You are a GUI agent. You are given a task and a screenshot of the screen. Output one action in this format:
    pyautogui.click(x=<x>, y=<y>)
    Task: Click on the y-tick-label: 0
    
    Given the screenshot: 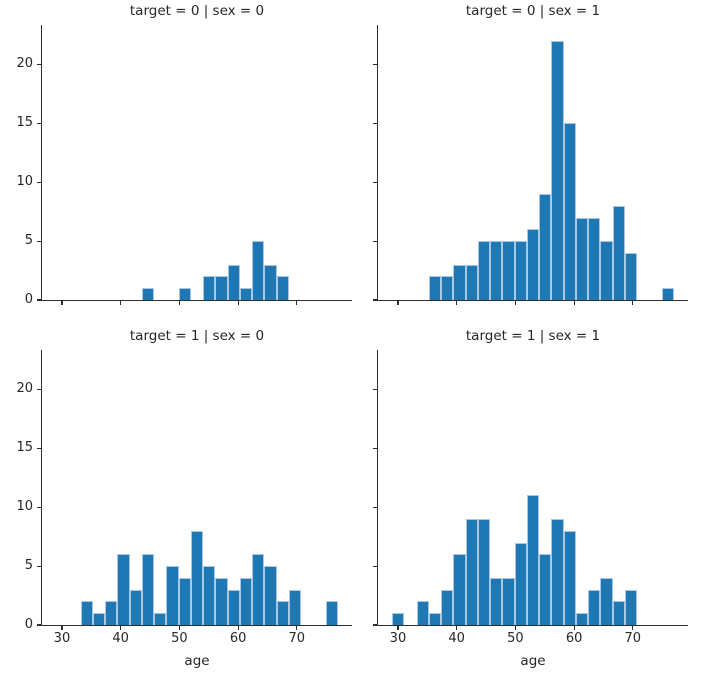 What is the action you would take?
    pyautogui.click(x=28, y=624)
    